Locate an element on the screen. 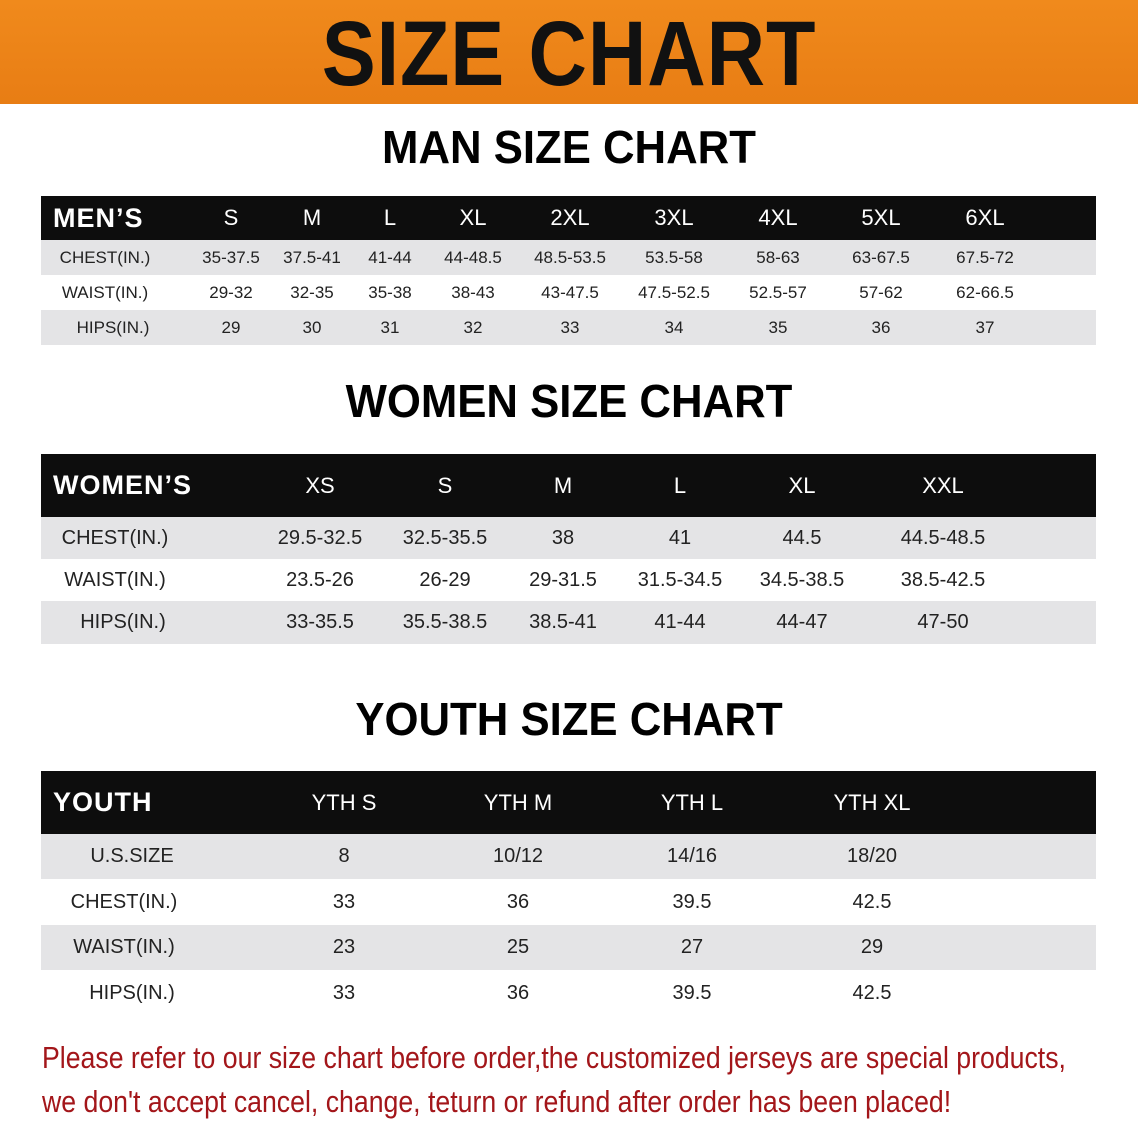 This screenshot has width=1138, height=1132. table-cell: 34 is located at coordinates (674, 327).